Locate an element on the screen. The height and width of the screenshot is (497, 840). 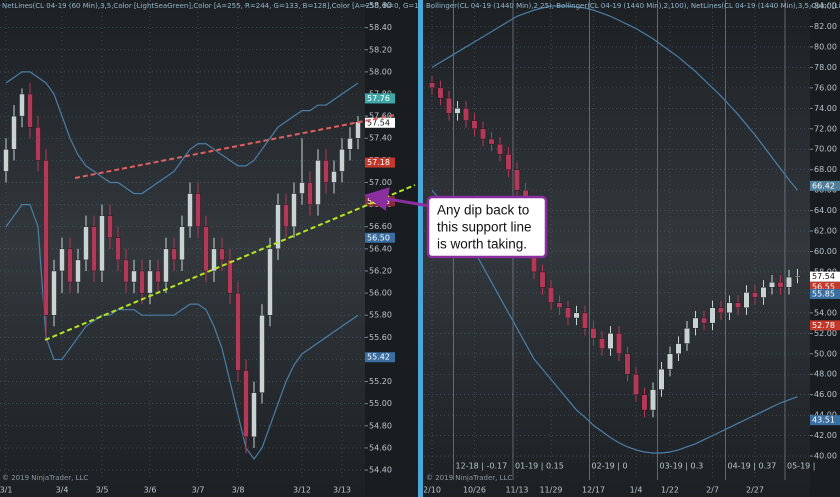
y-tick-label: 82.00 is located at coordinates (825, 26).